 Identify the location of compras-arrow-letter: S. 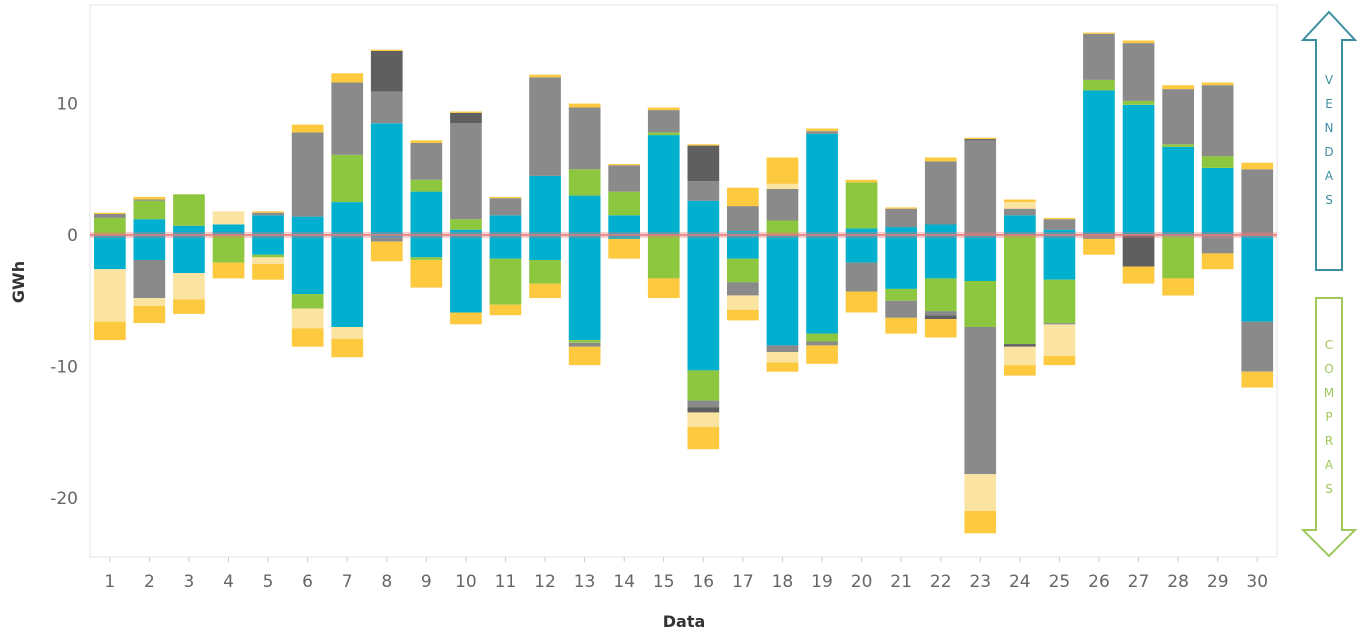
(1329, 489).